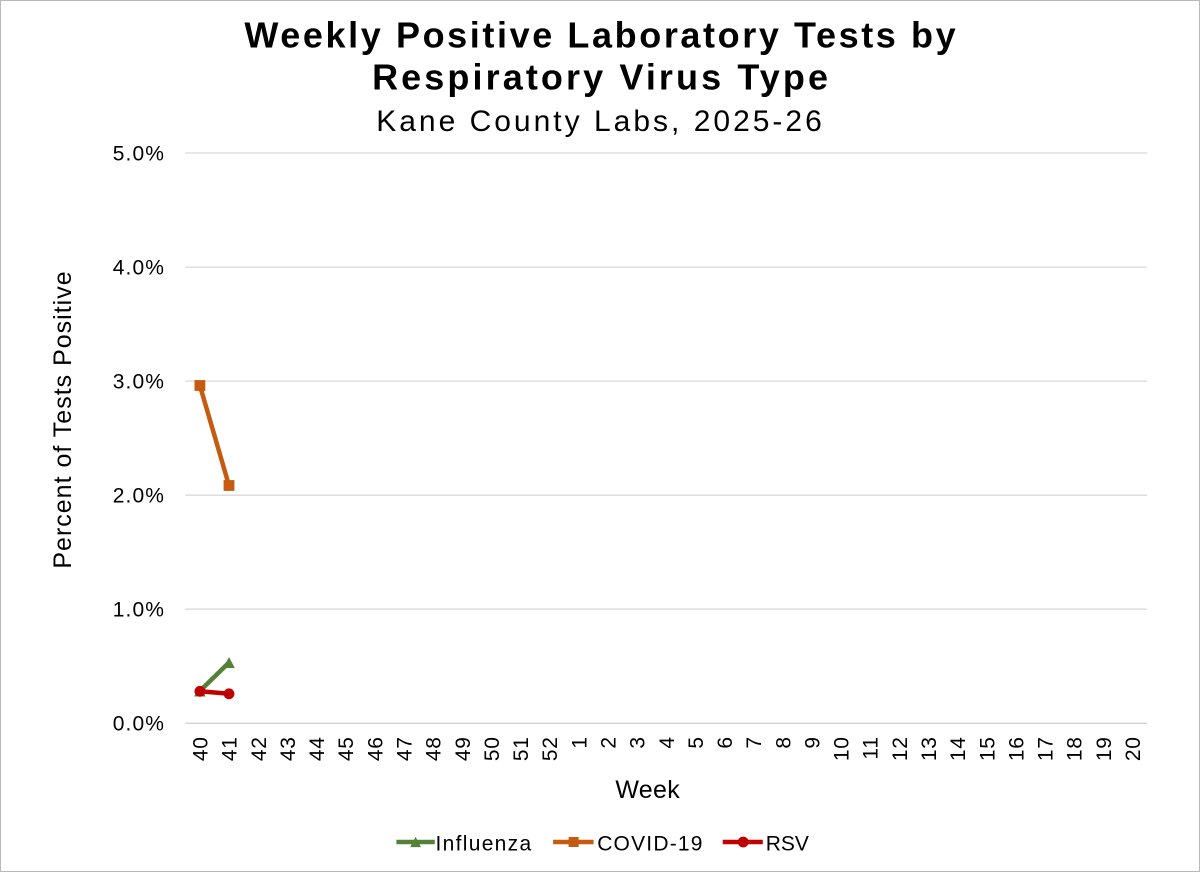 The height and width of the screenshot is (872, 1200). What do you see at coordinates (1133, 748) in the screenshot?
I see `svg-text: 20` at bounding box center [1133, 748].